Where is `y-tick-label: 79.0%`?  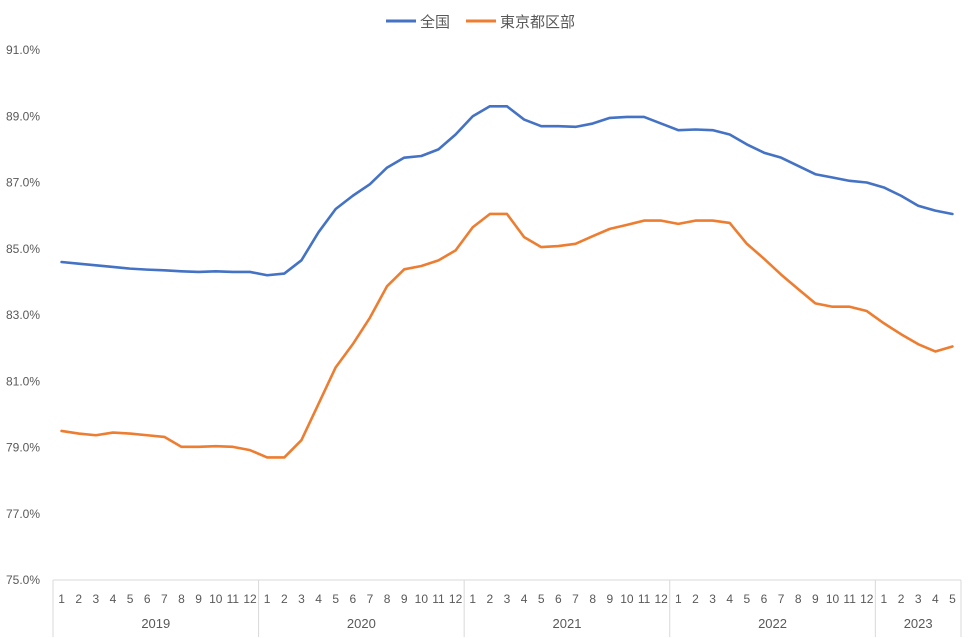 y-tick-label: 79.0% is located at coordinates (23, 448).